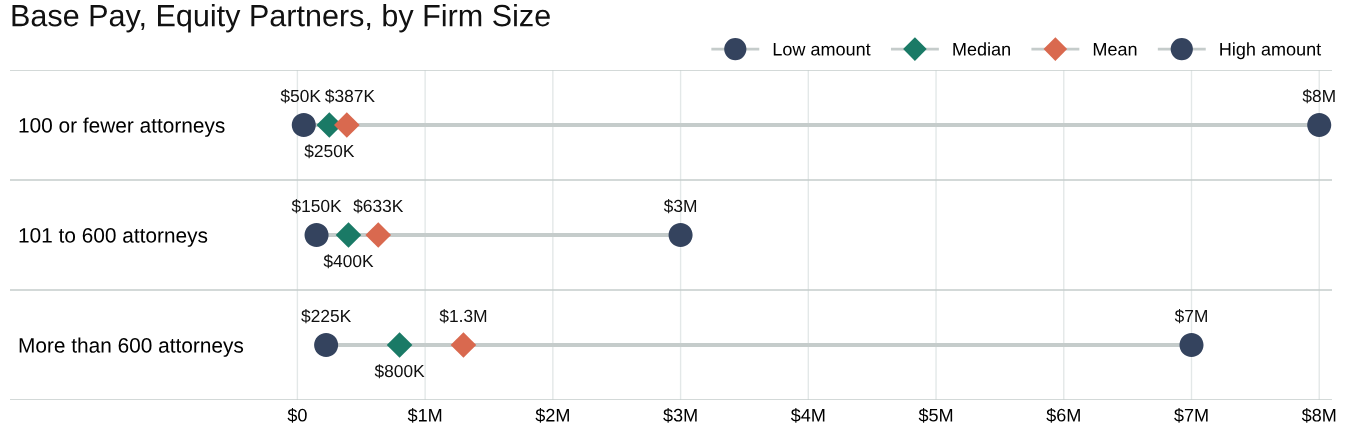 The height and width of the screenshot is (434, 1356). Describe the element at coordinates (552, 415) in the screenshot. I see `x-tick-label: $2M` at that location.